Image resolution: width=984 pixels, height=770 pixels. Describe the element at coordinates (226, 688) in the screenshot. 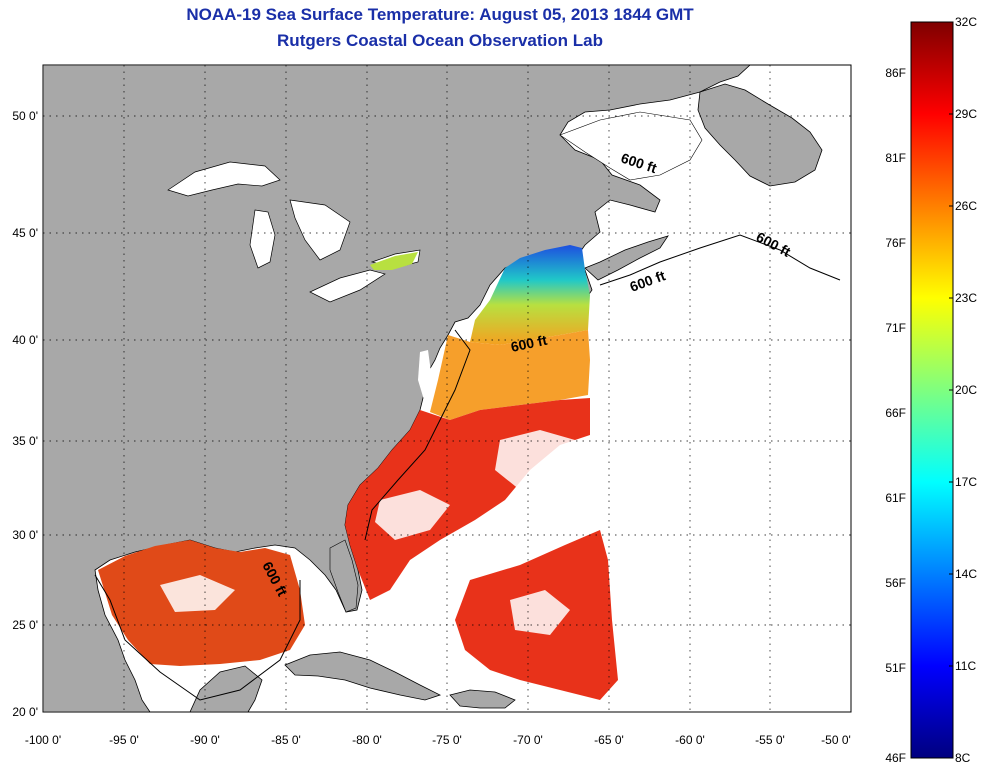

I see `land-yucatan` at that location.